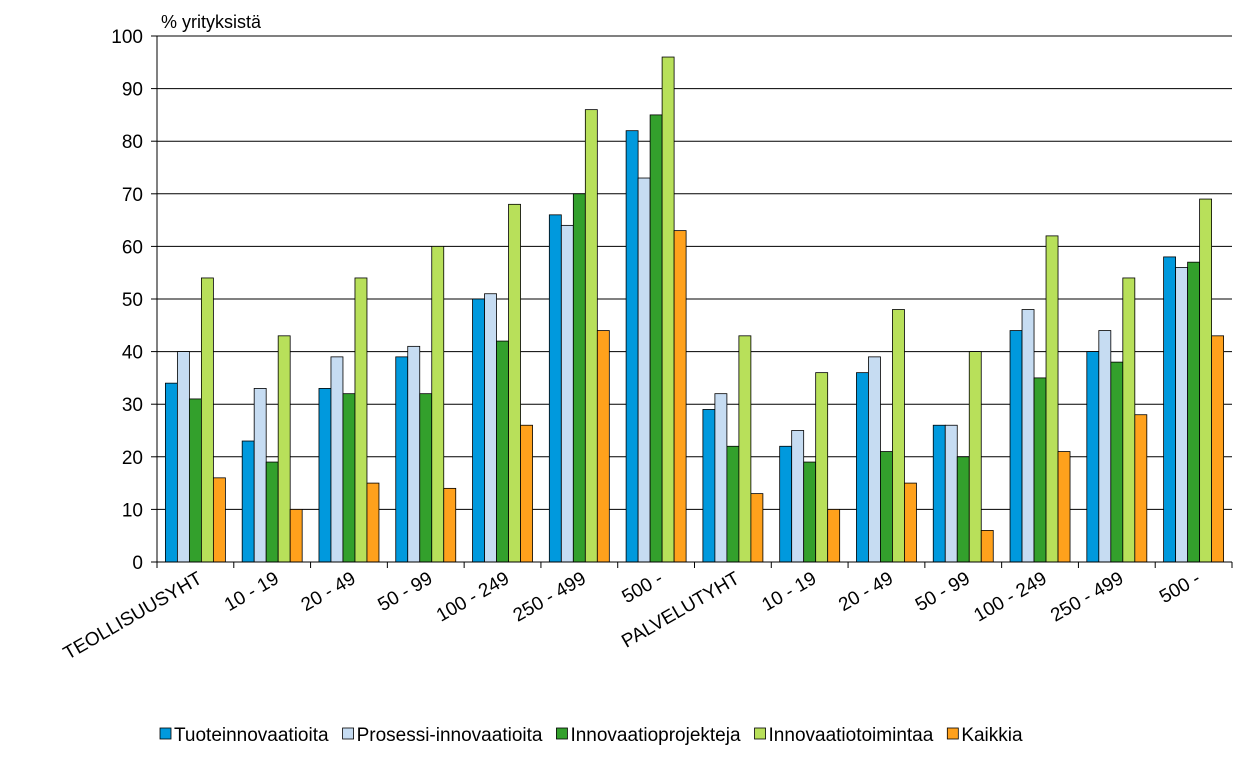 The image size is (1235, 763). I want to click on y-tick-label: 100, so click(127, 37).